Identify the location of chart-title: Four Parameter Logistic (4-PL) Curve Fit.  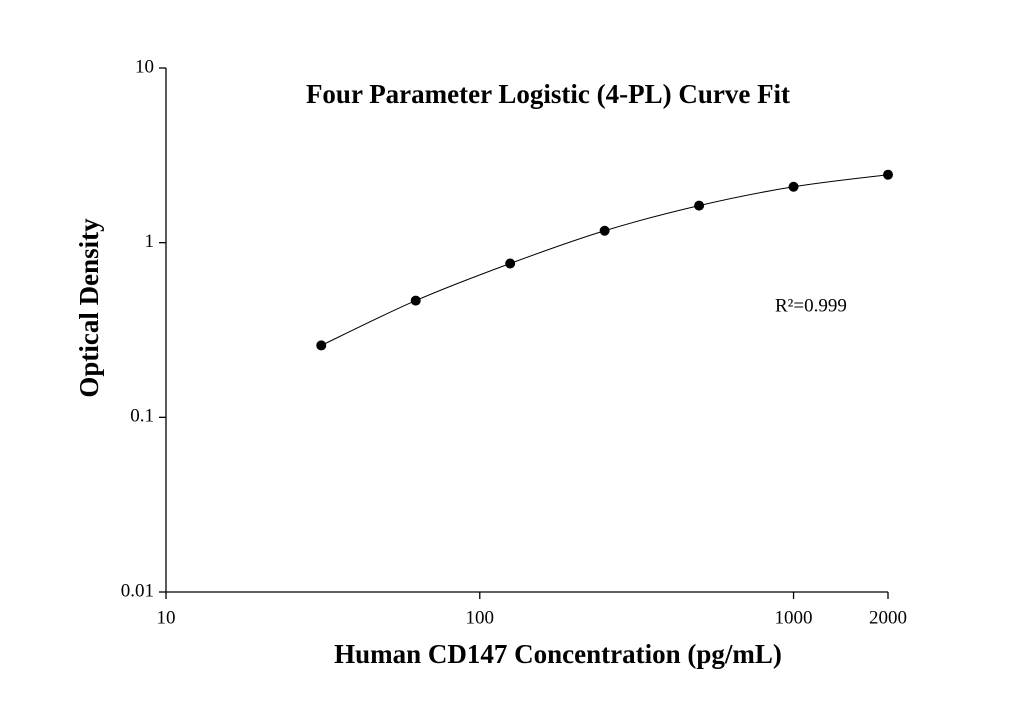
(548, 94).